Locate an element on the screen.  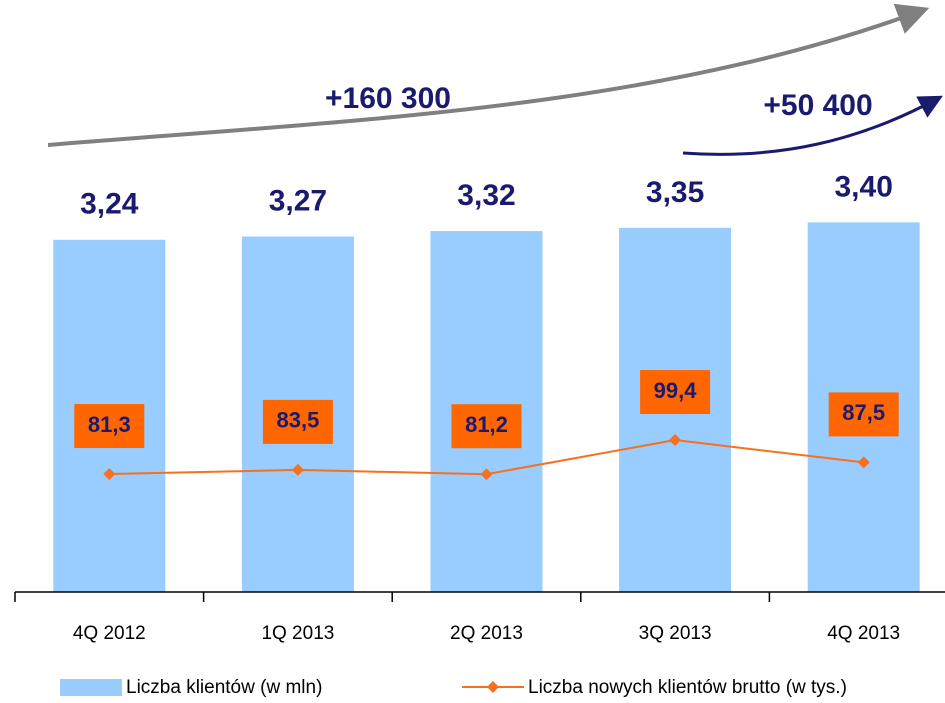
x-tick-label: 4Q 2012 is located at coordinates (109, 633).